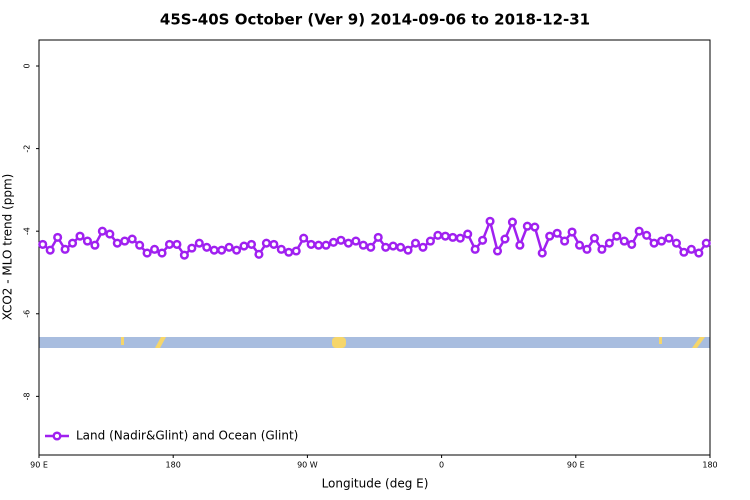 The height and width of the screenshot is (500, 750). What do you see at coordinates (375, 484) in the screenshot?
I see `x-axis-label: Longitude (deg E)` at bounding box center [375, 484].